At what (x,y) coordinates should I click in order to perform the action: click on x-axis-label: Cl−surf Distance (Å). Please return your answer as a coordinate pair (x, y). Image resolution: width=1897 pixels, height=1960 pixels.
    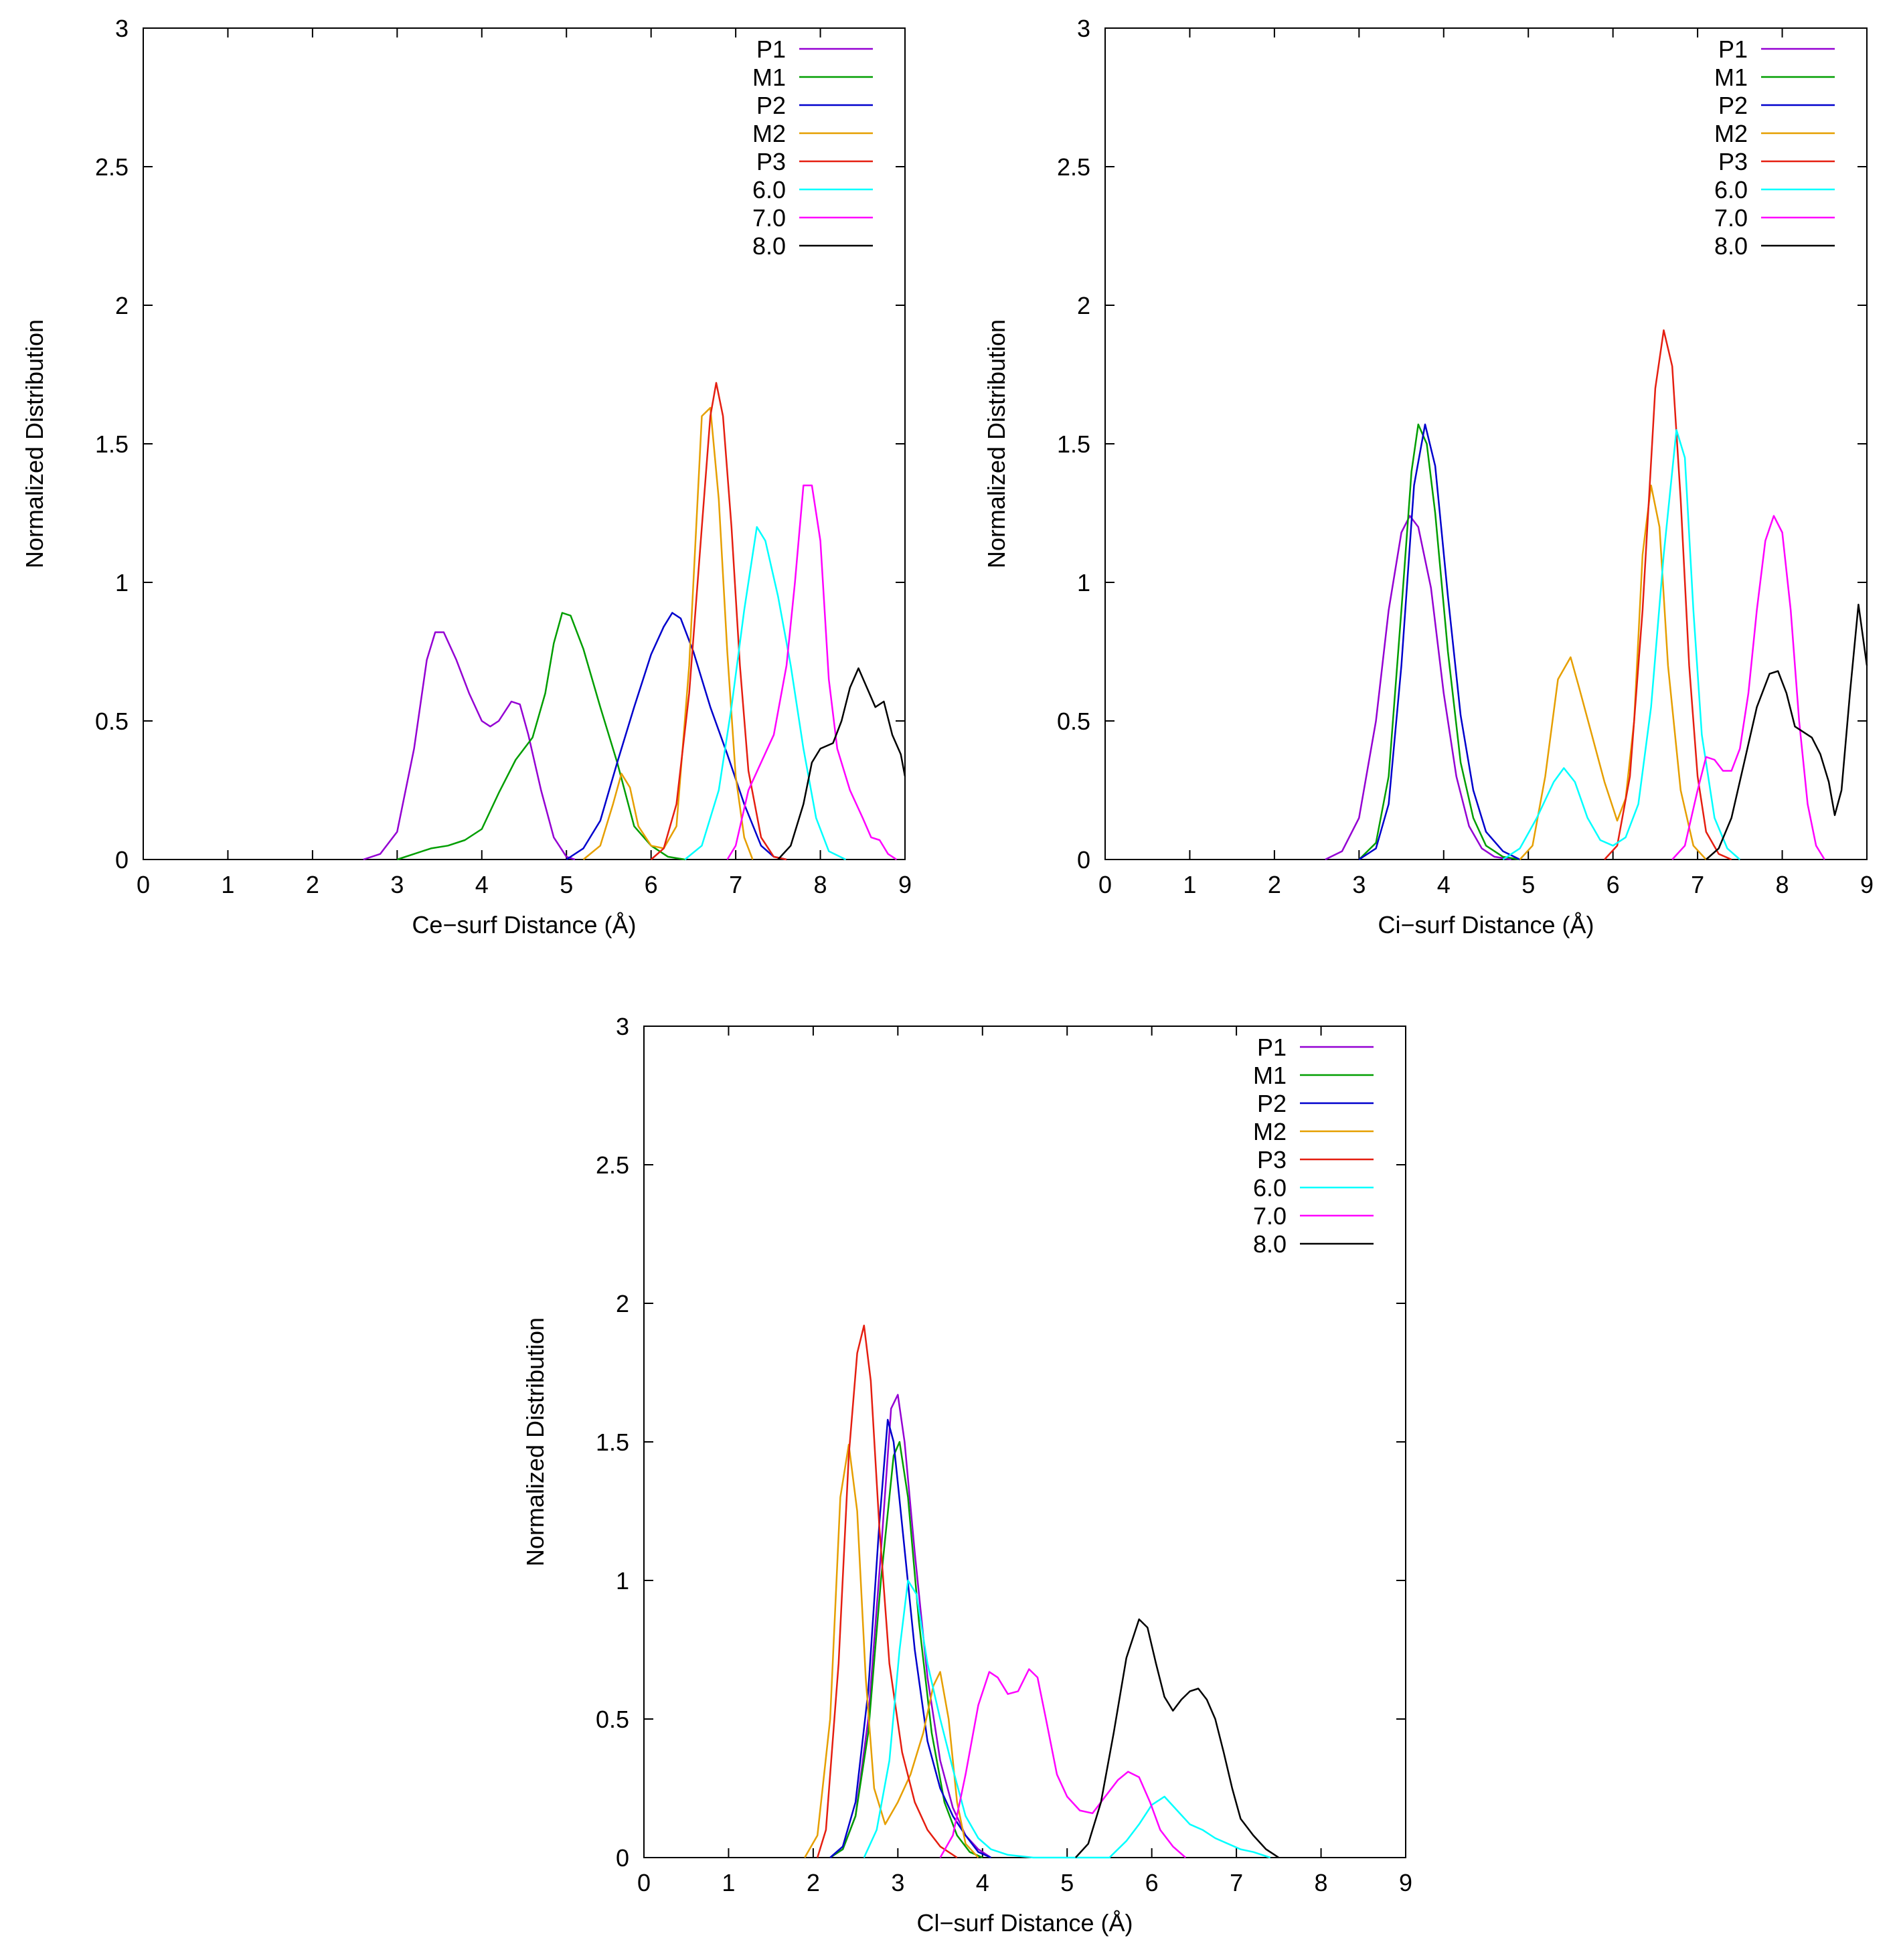
    Looking at the image, I should click on (1024, 1923).